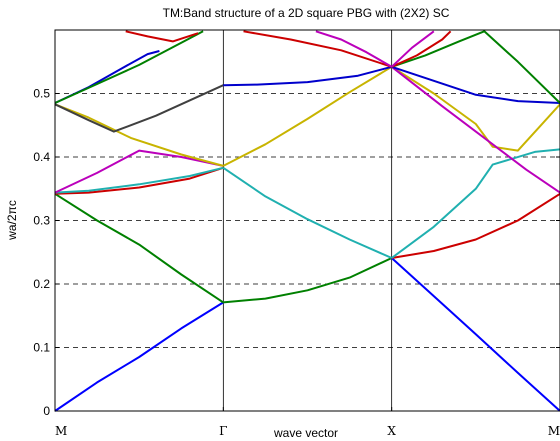  I want to click on y-tick-label: 0.1, so click(41, 348).